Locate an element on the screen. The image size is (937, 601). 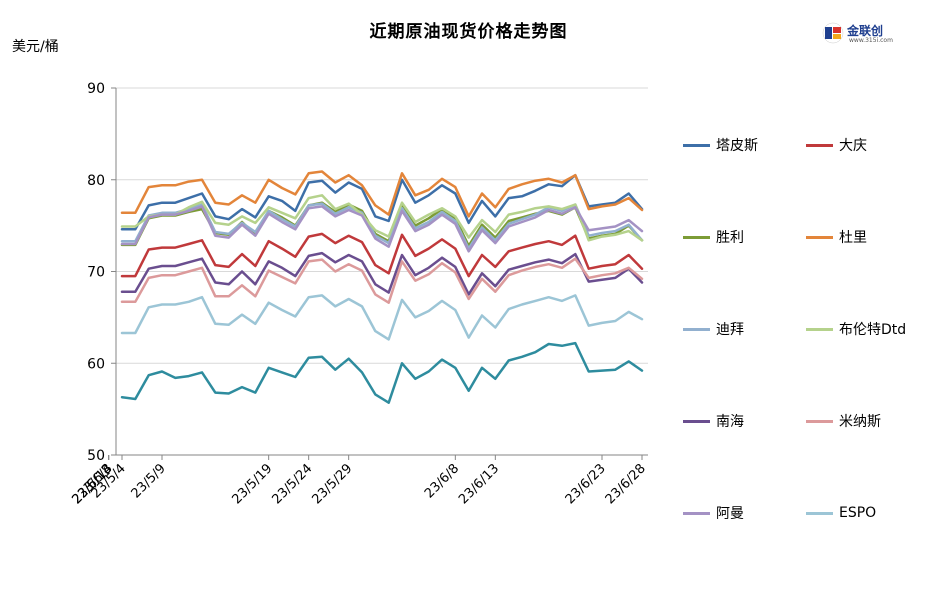
y-tick-label-80: 80 is located at coordinates (96, 181).